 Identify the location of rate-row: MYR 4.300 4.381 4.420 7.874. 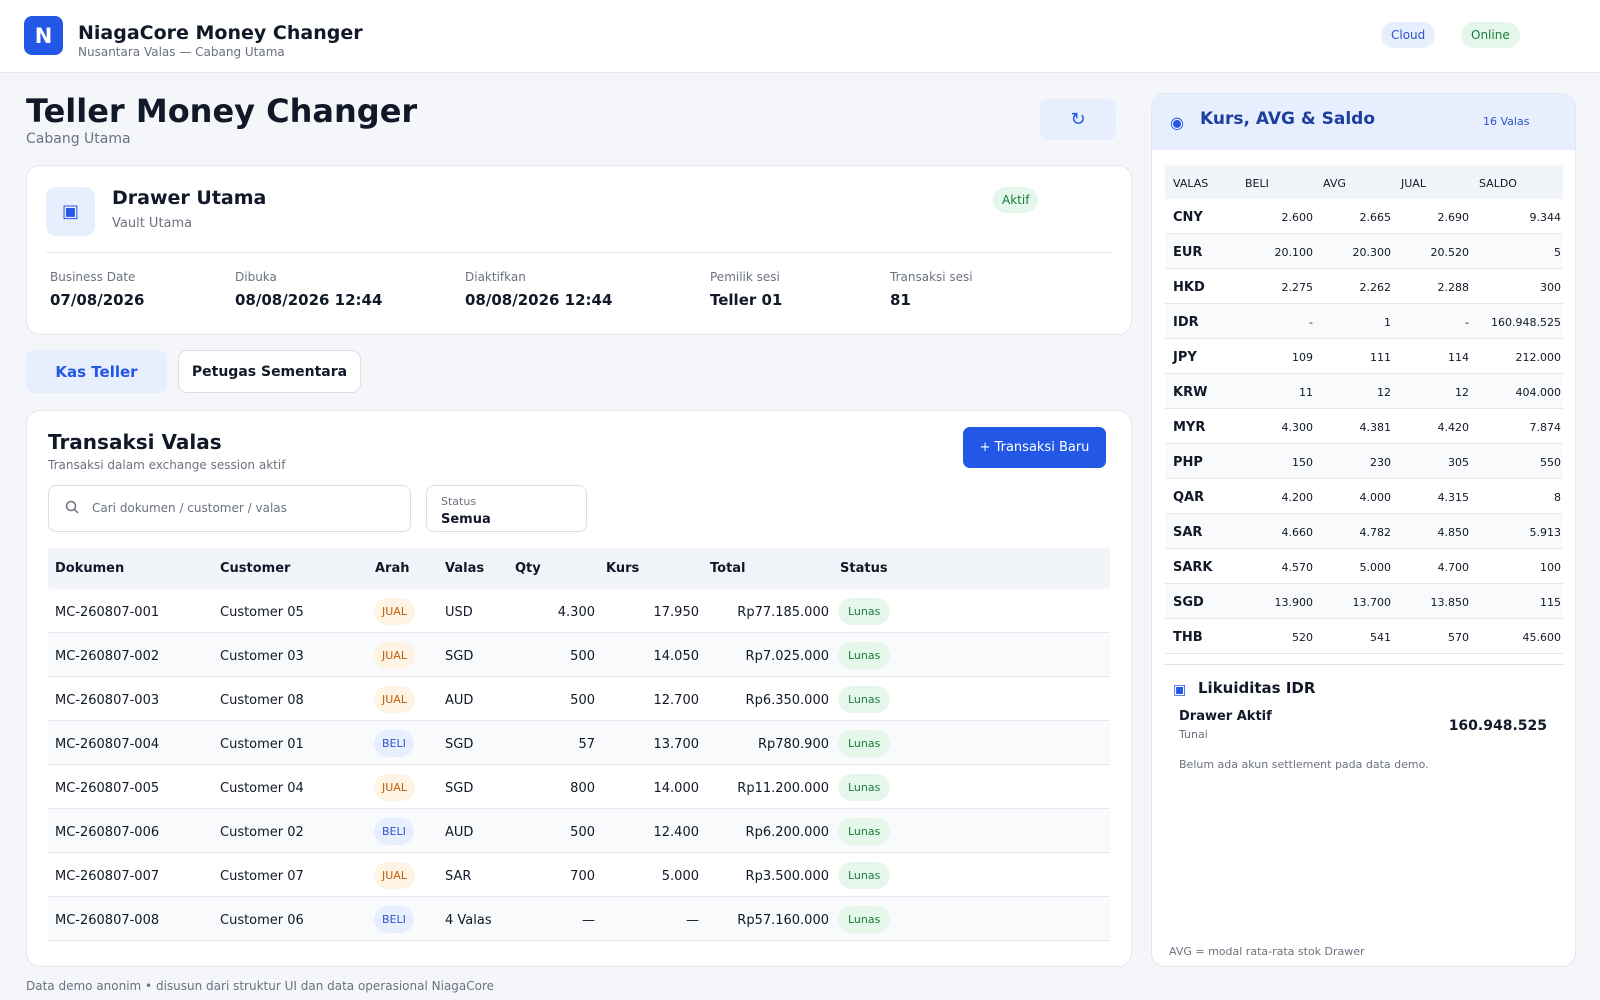
(1364, 426).